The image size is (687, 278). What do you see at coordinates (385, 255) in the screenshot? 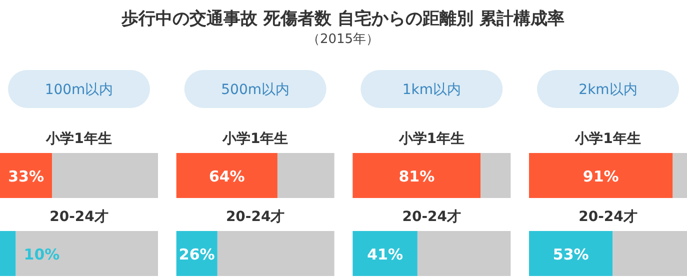
I see `data-label: 41%` at bounding box center [385, 255].